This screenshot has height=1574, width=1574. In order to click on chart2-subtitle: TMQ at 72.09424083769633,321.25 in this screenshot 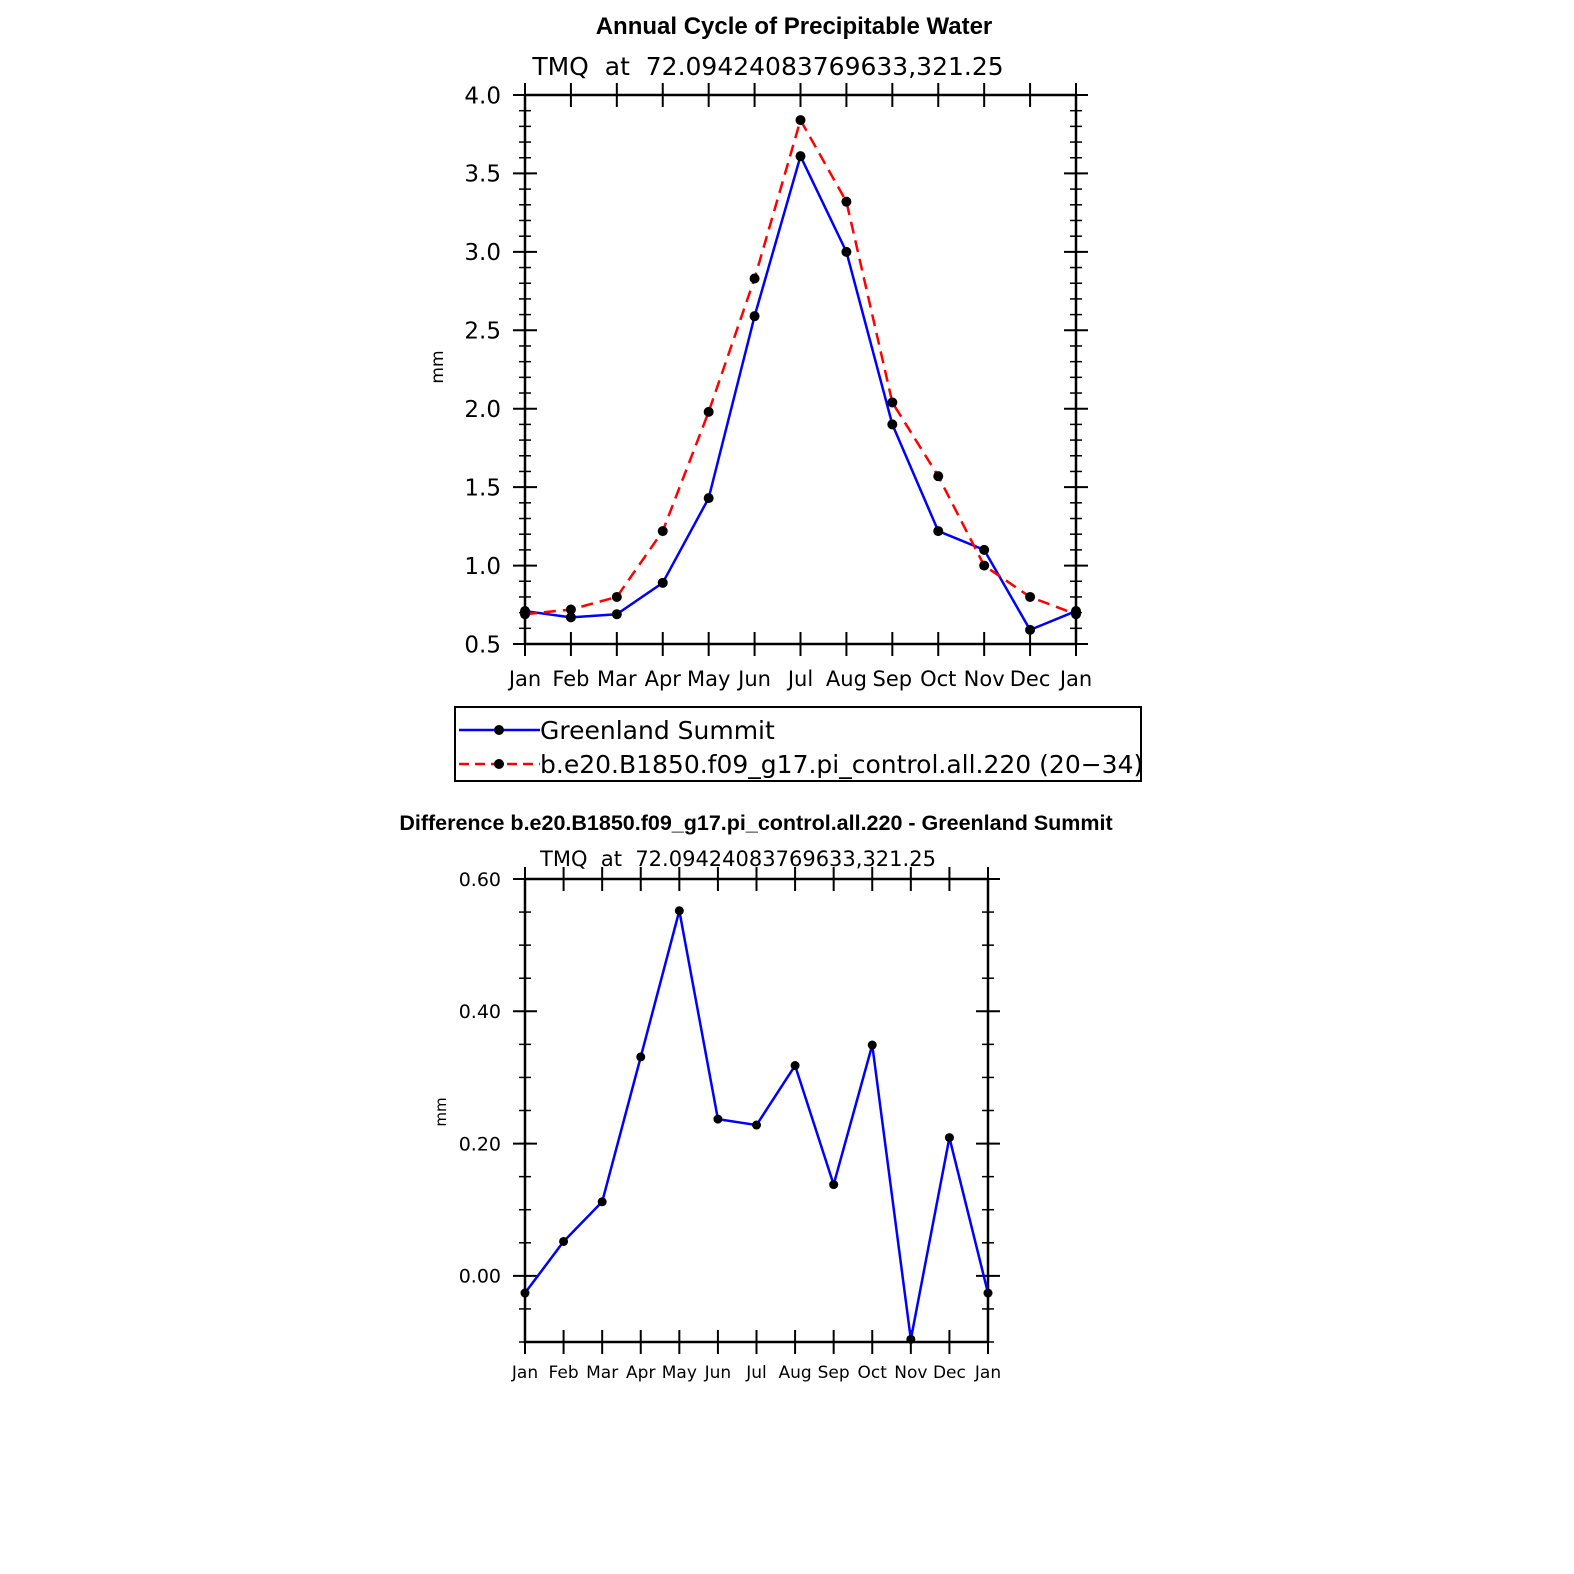, I will do `click(737, 859)`.